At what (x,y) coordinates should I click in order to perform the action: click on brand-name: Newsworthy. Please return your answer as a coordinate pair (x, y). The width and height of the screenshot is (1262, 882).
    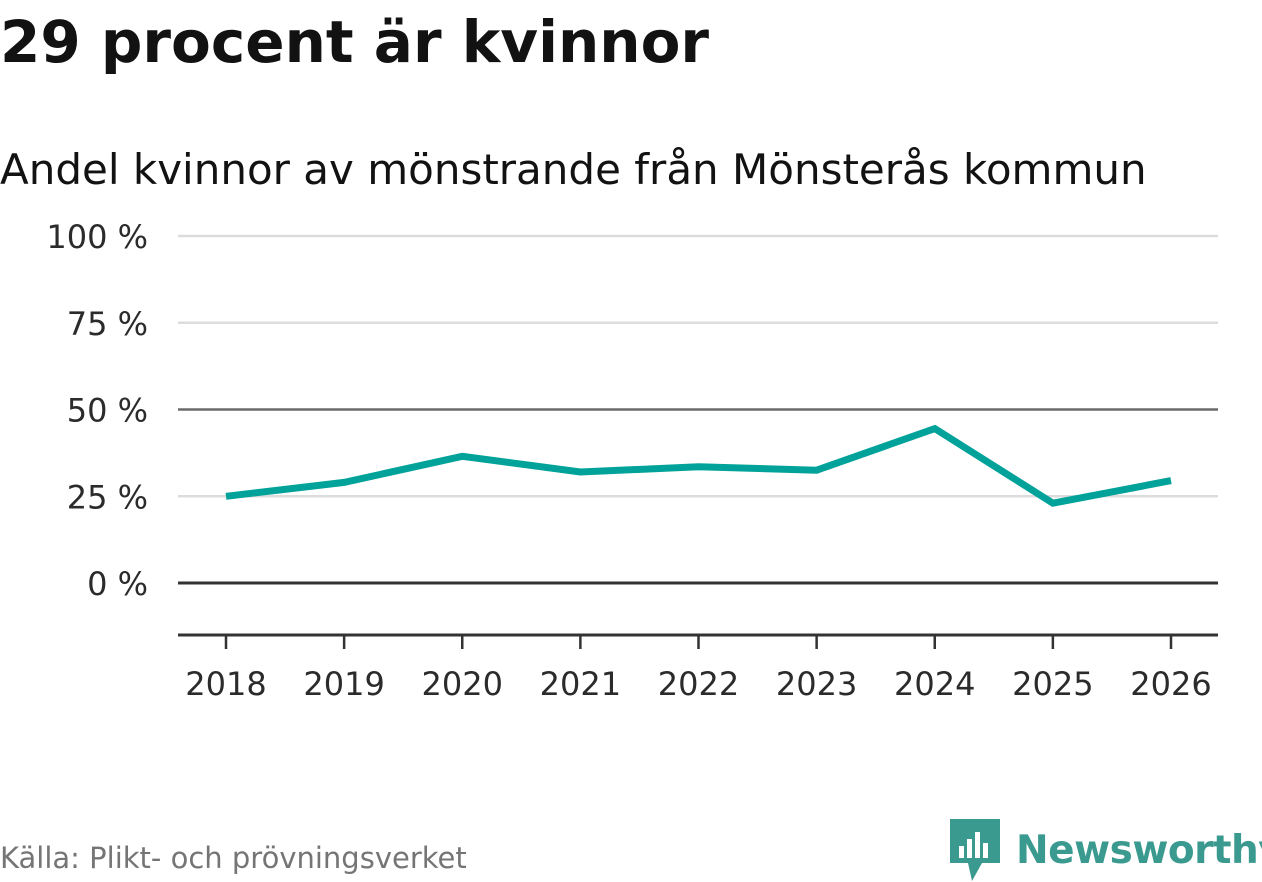
    Looking at the image, I should click on (1139, 850).